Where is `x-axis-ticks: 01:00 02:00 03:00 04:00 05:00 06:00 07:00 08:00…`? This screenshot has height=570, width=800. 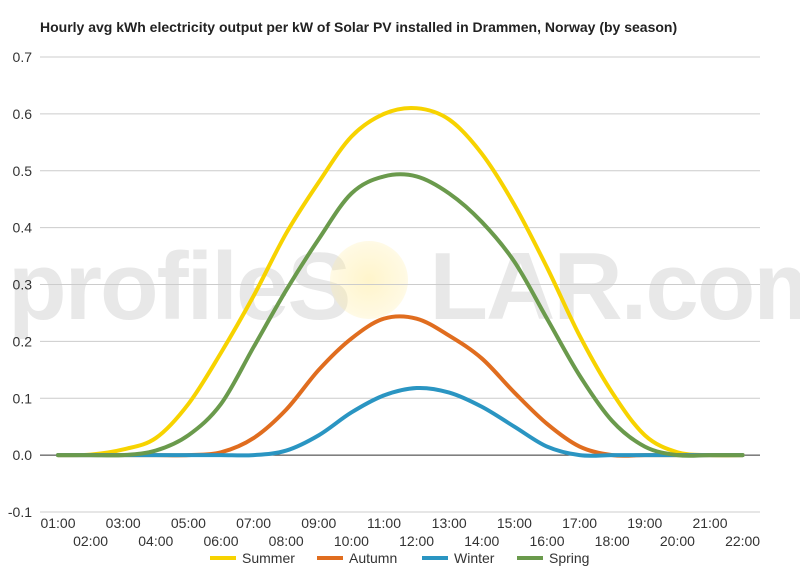 x-axis-ticks: 01:00 02:00 03:00 04:00 05:00 06:00 07:00 08:00… is located at coordinates (400, 532).